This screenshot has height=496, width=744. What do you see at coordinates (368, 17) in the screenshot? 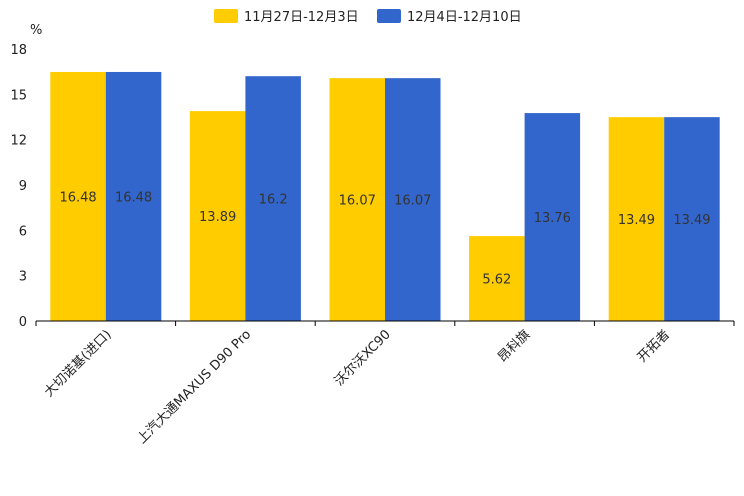
I see `legend: 11月27日-12月3日 12月4日-12月10日` at bounding box center [368, 17].